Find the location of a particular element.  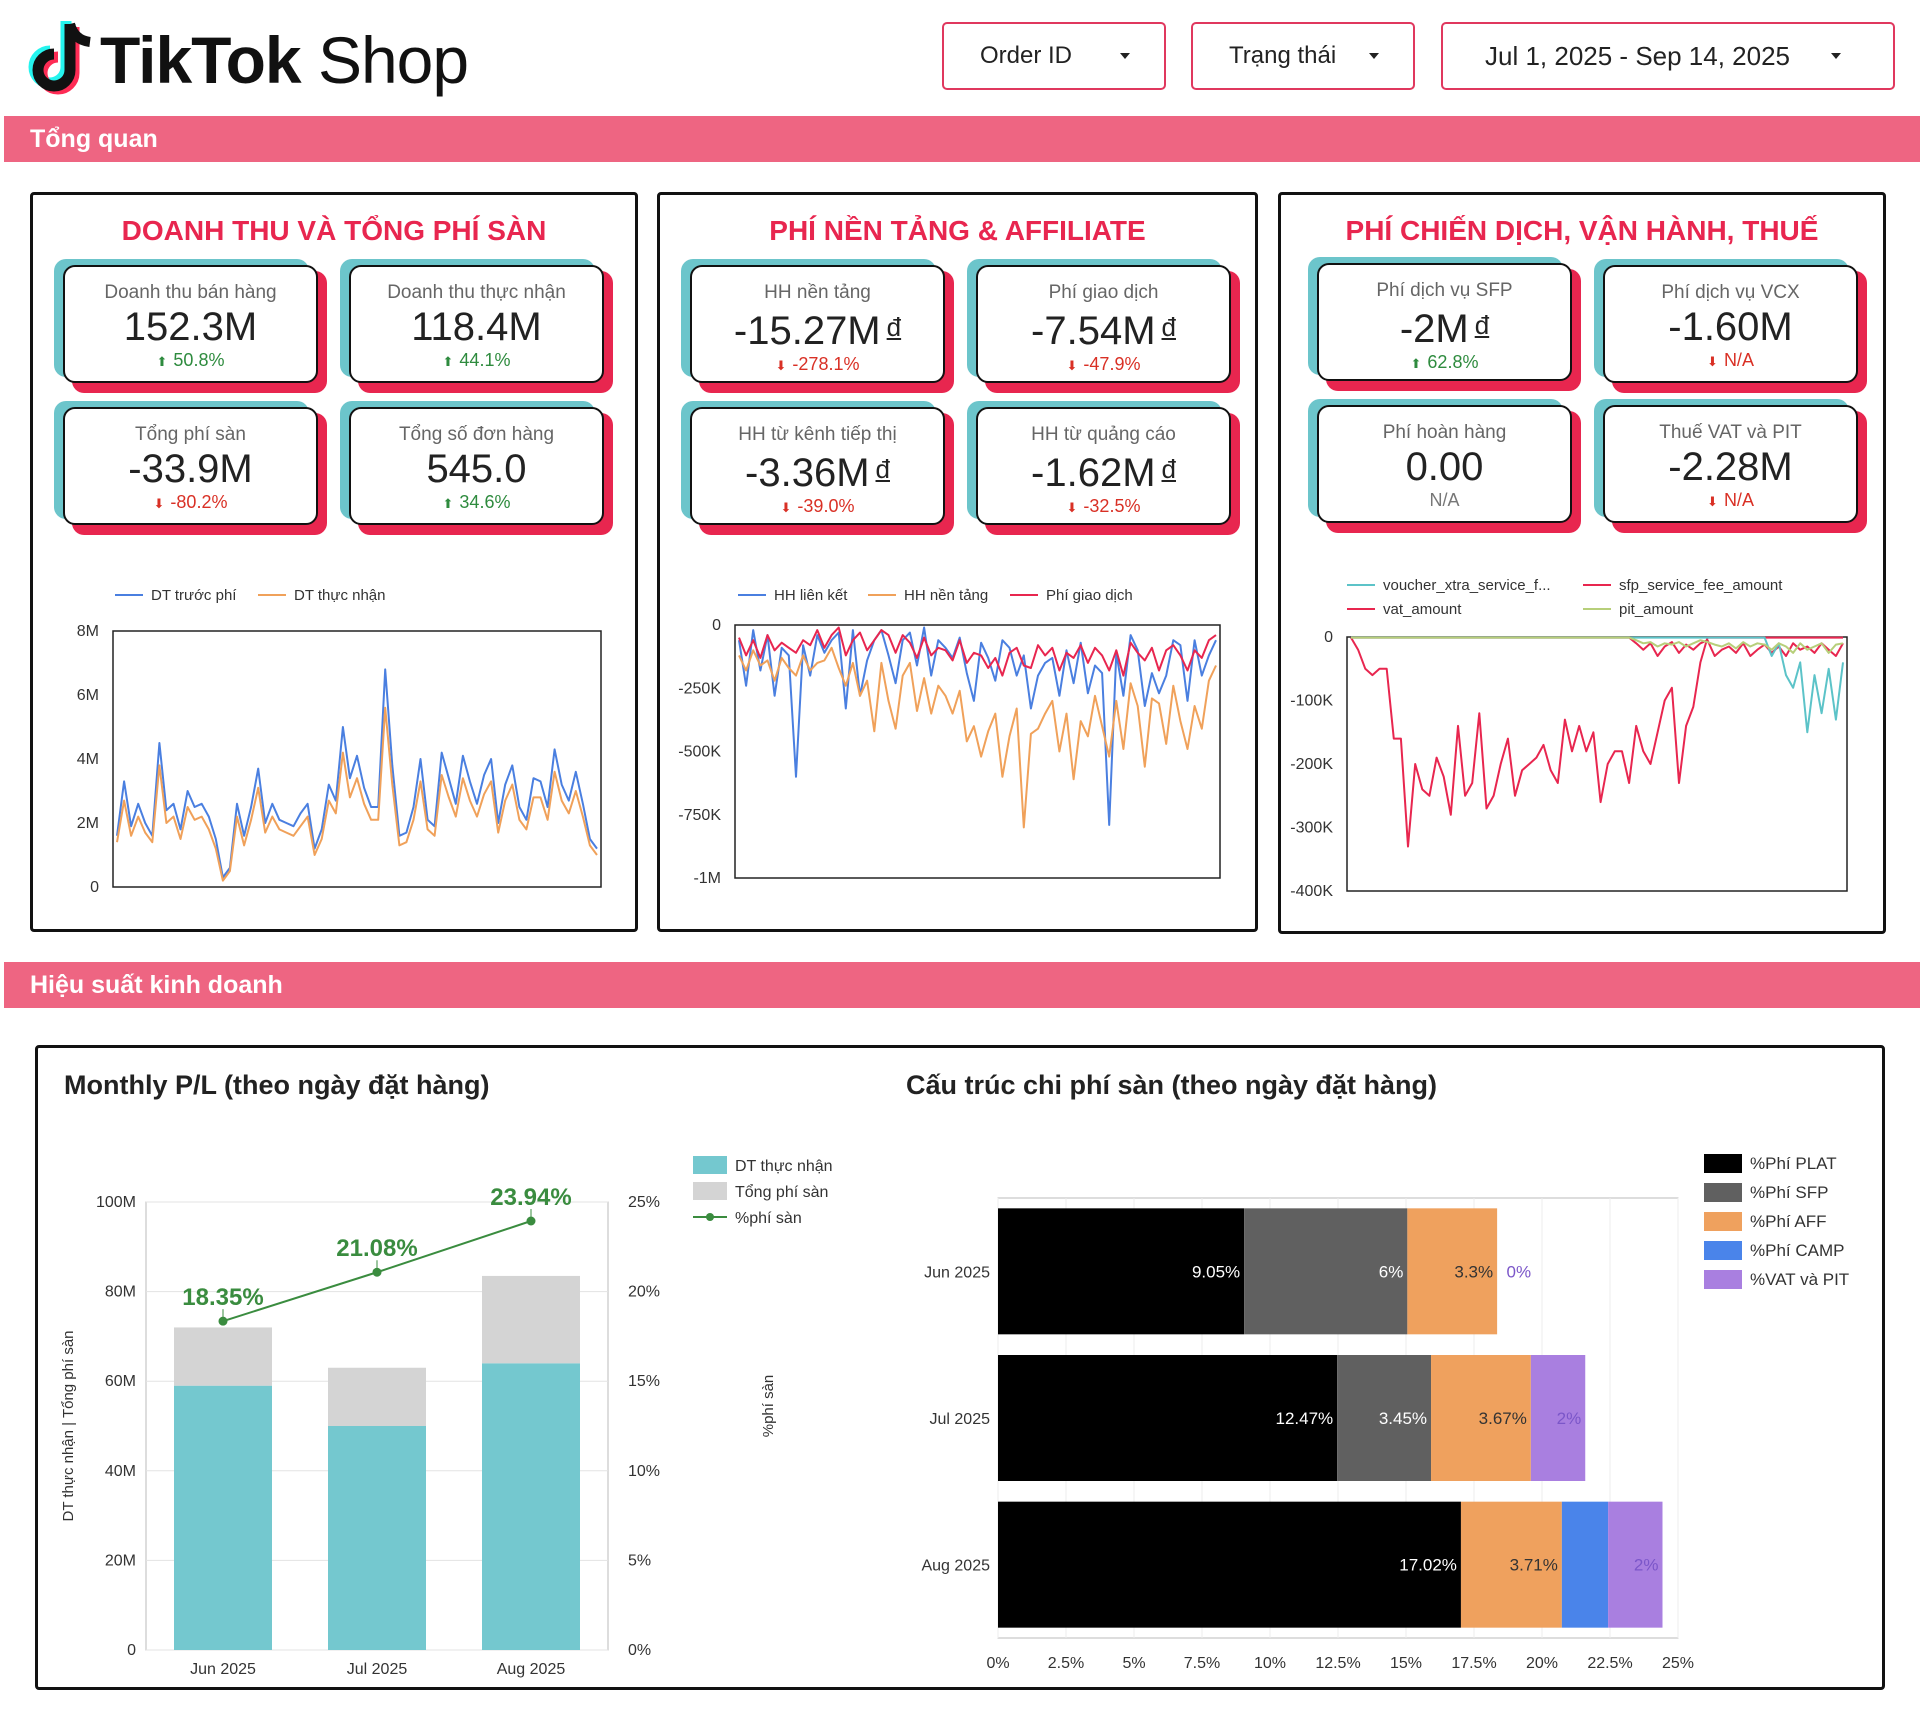

kpi-card-body: Doanh thu thực nhận 118.4M ⬆ 44.1% is located at coordinates (476, 324).